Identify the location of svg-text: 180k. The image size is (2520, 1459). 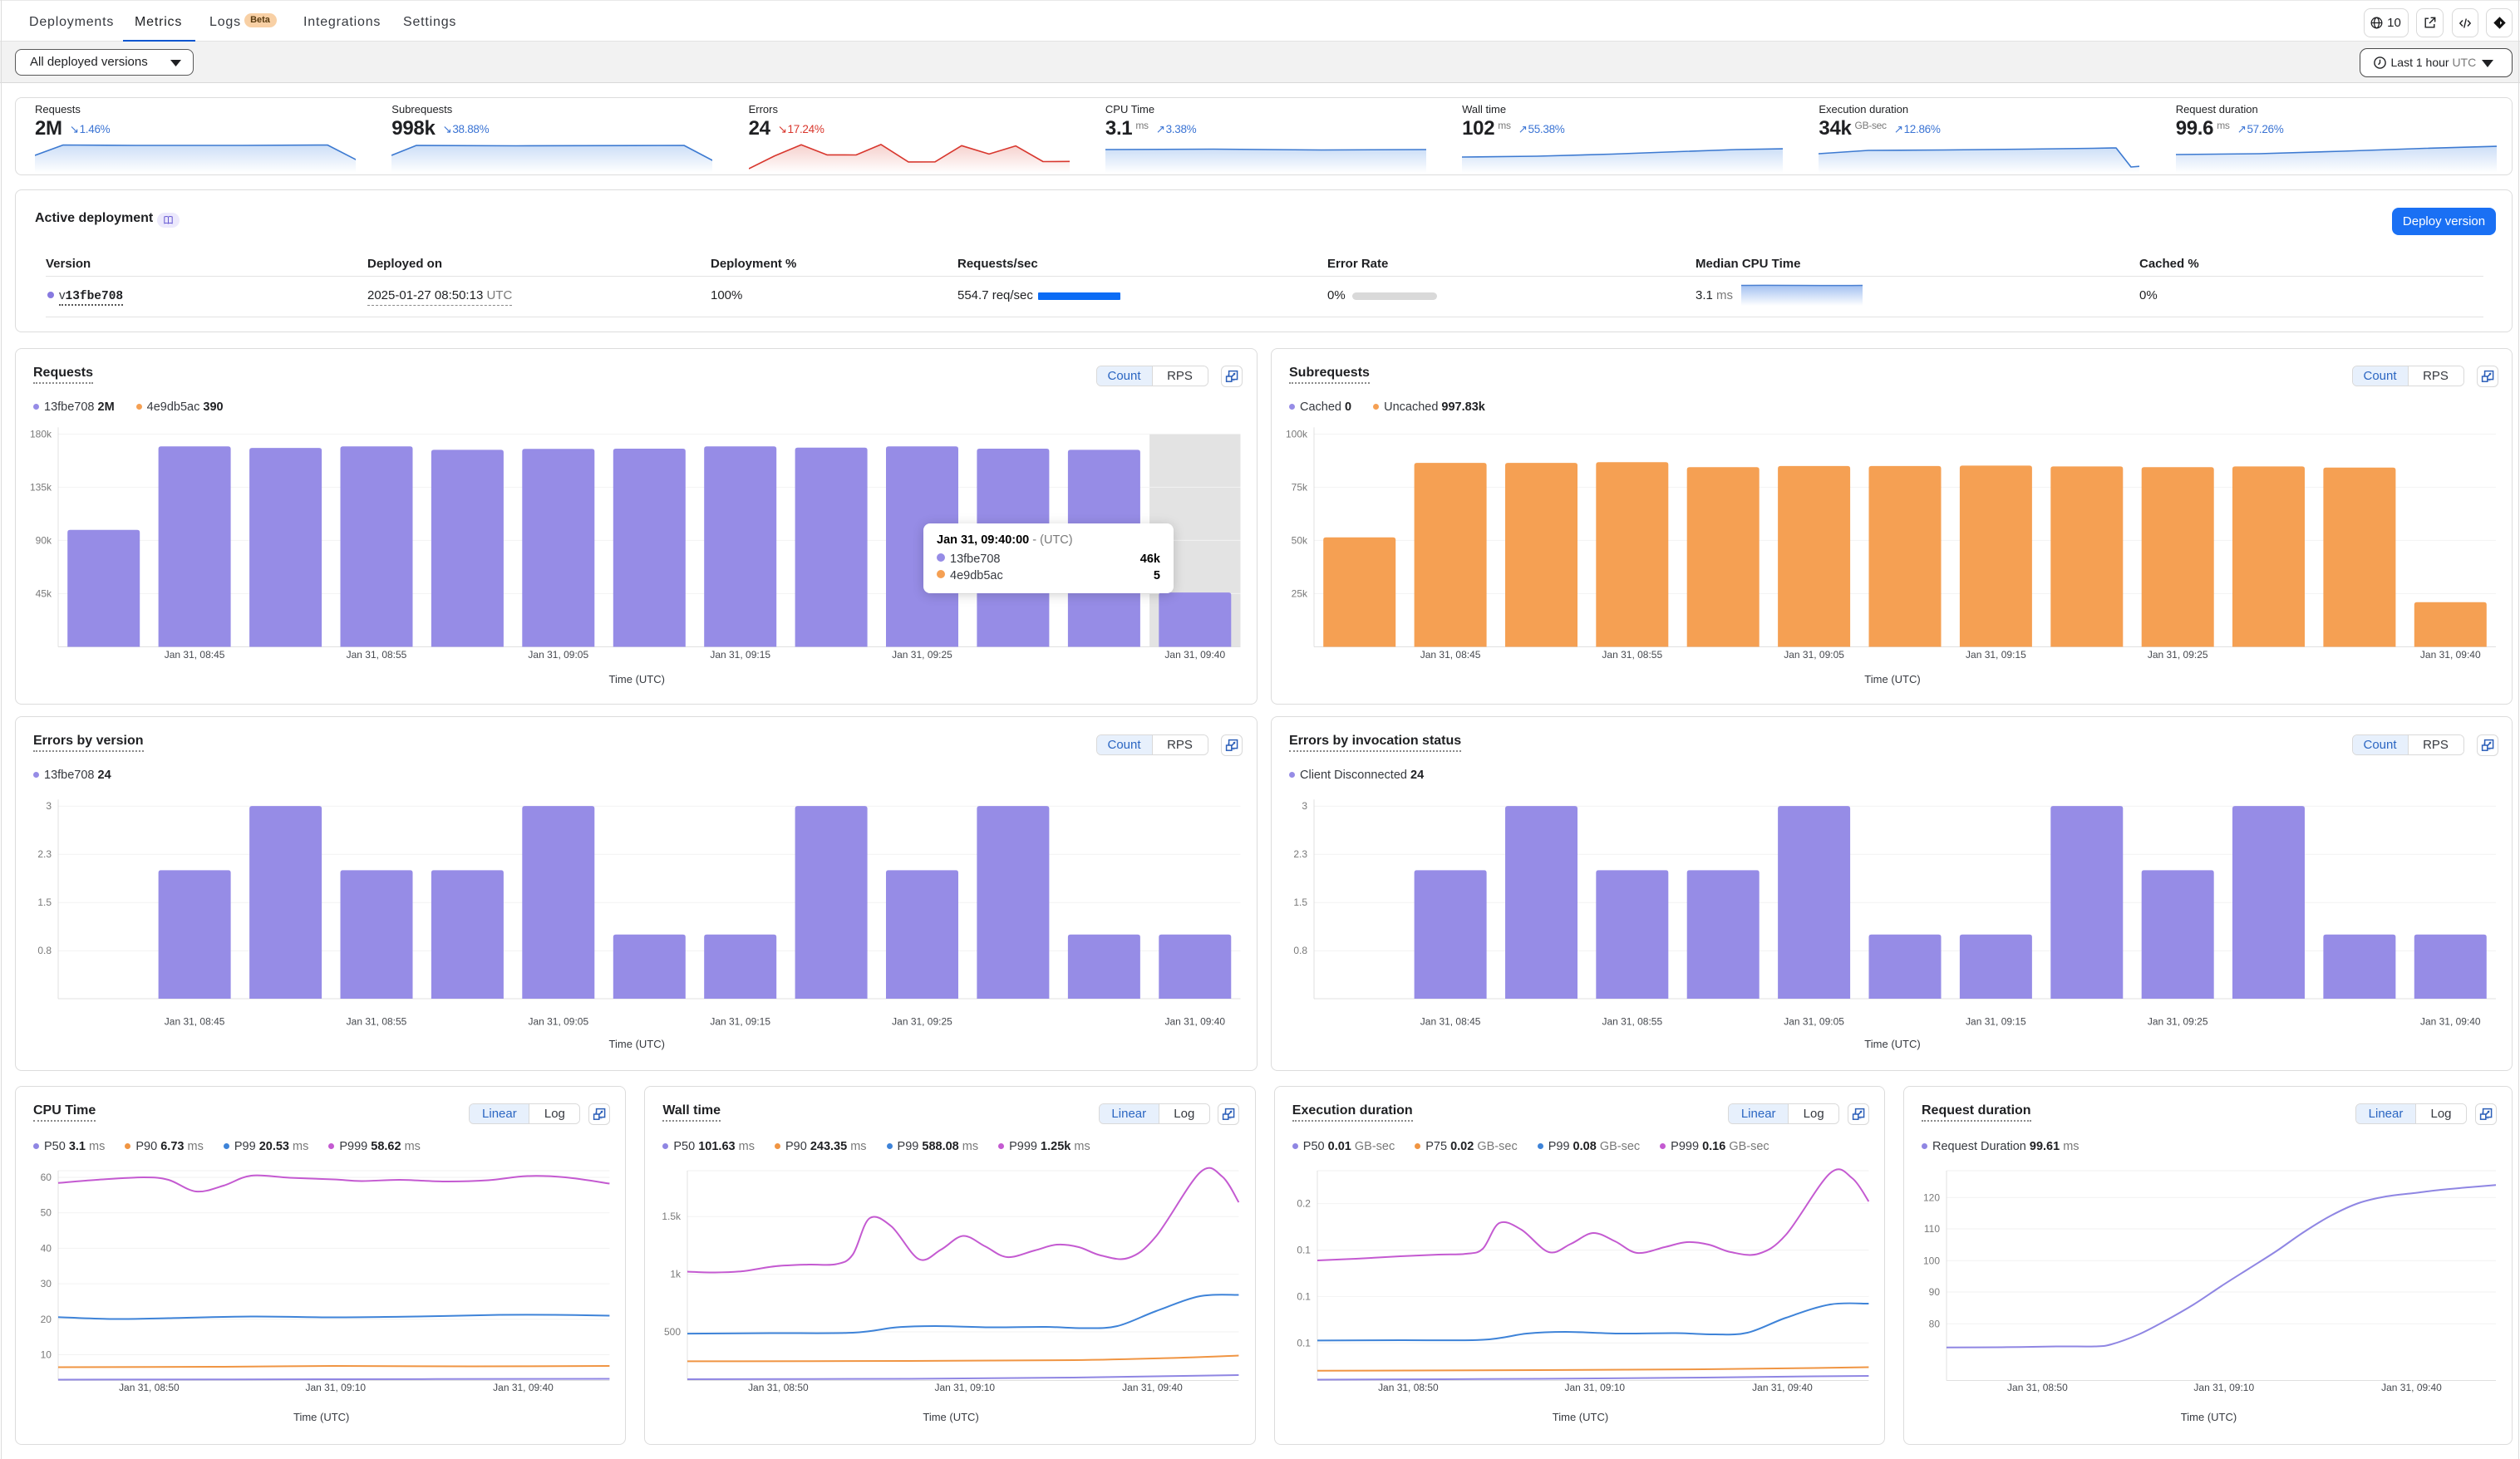
(41, 434).